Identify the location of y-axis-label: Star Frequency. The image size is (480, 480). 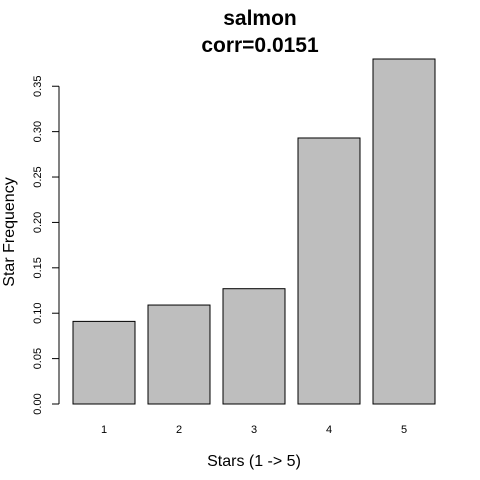
(9, 231).